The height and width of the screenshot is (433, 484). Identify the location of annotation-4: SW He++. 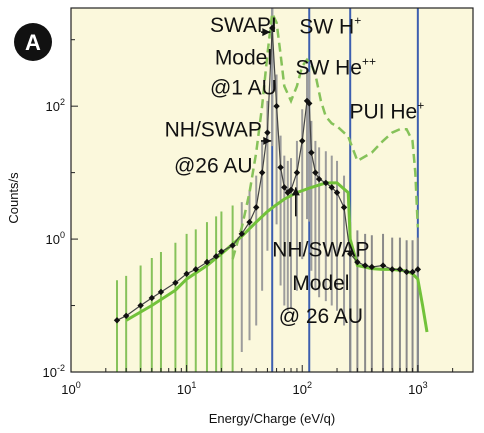
(335, 66).